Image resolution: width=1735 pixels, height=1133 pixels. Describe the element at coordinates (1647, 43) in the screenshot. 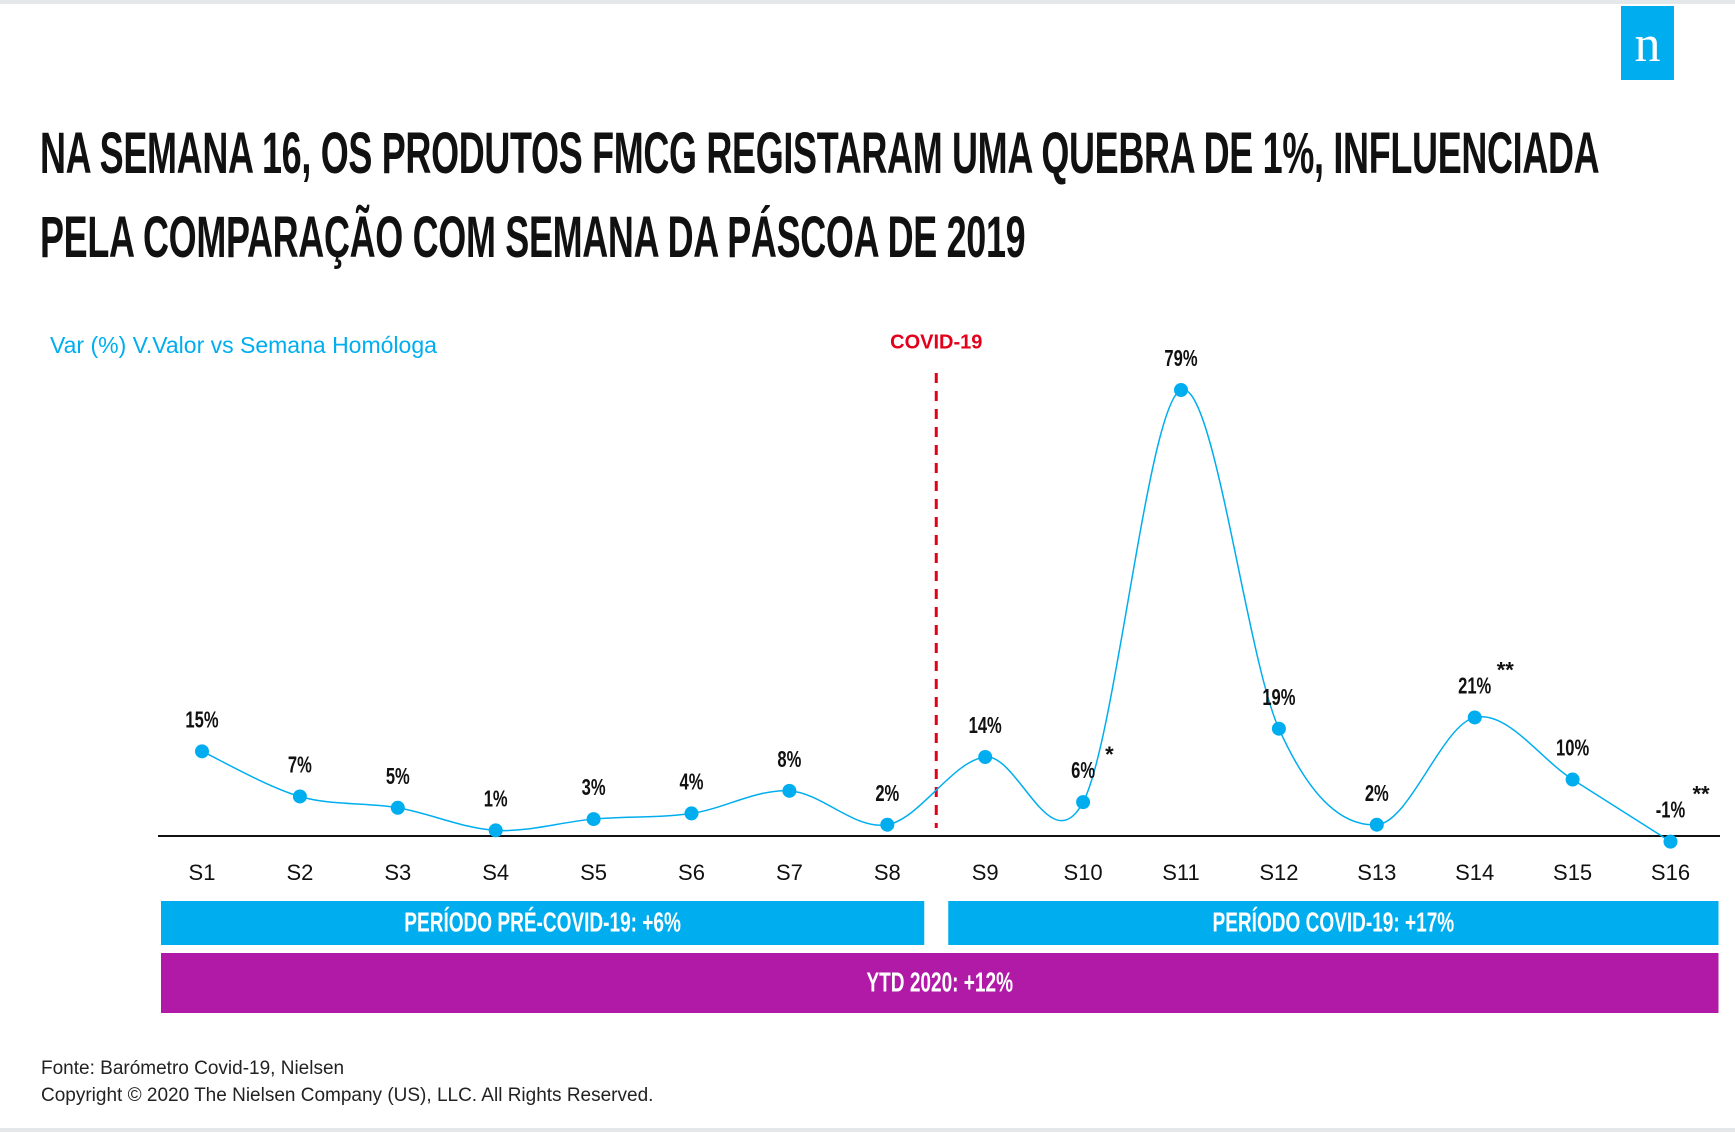

I see `logo: n` at that location.